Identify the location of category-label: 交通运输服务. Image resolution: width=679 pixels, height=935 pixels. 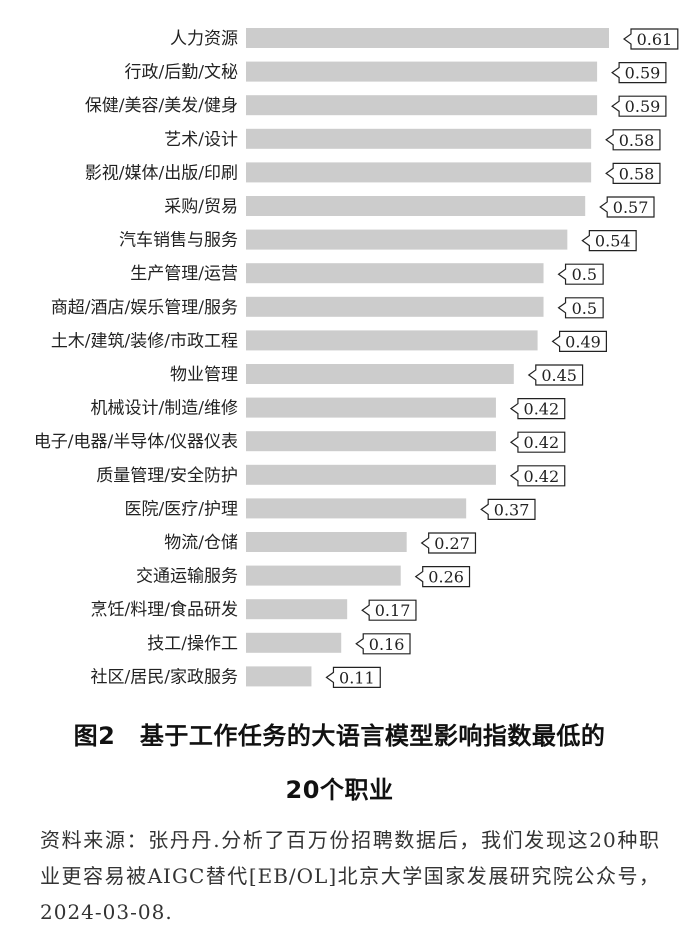
(187, 577).